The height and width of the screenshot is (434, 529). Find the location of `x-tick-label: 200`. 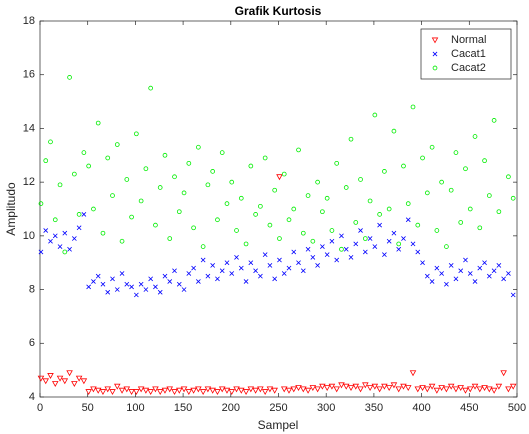

x-tick-label: 200 is located at coordinates (231, 408).